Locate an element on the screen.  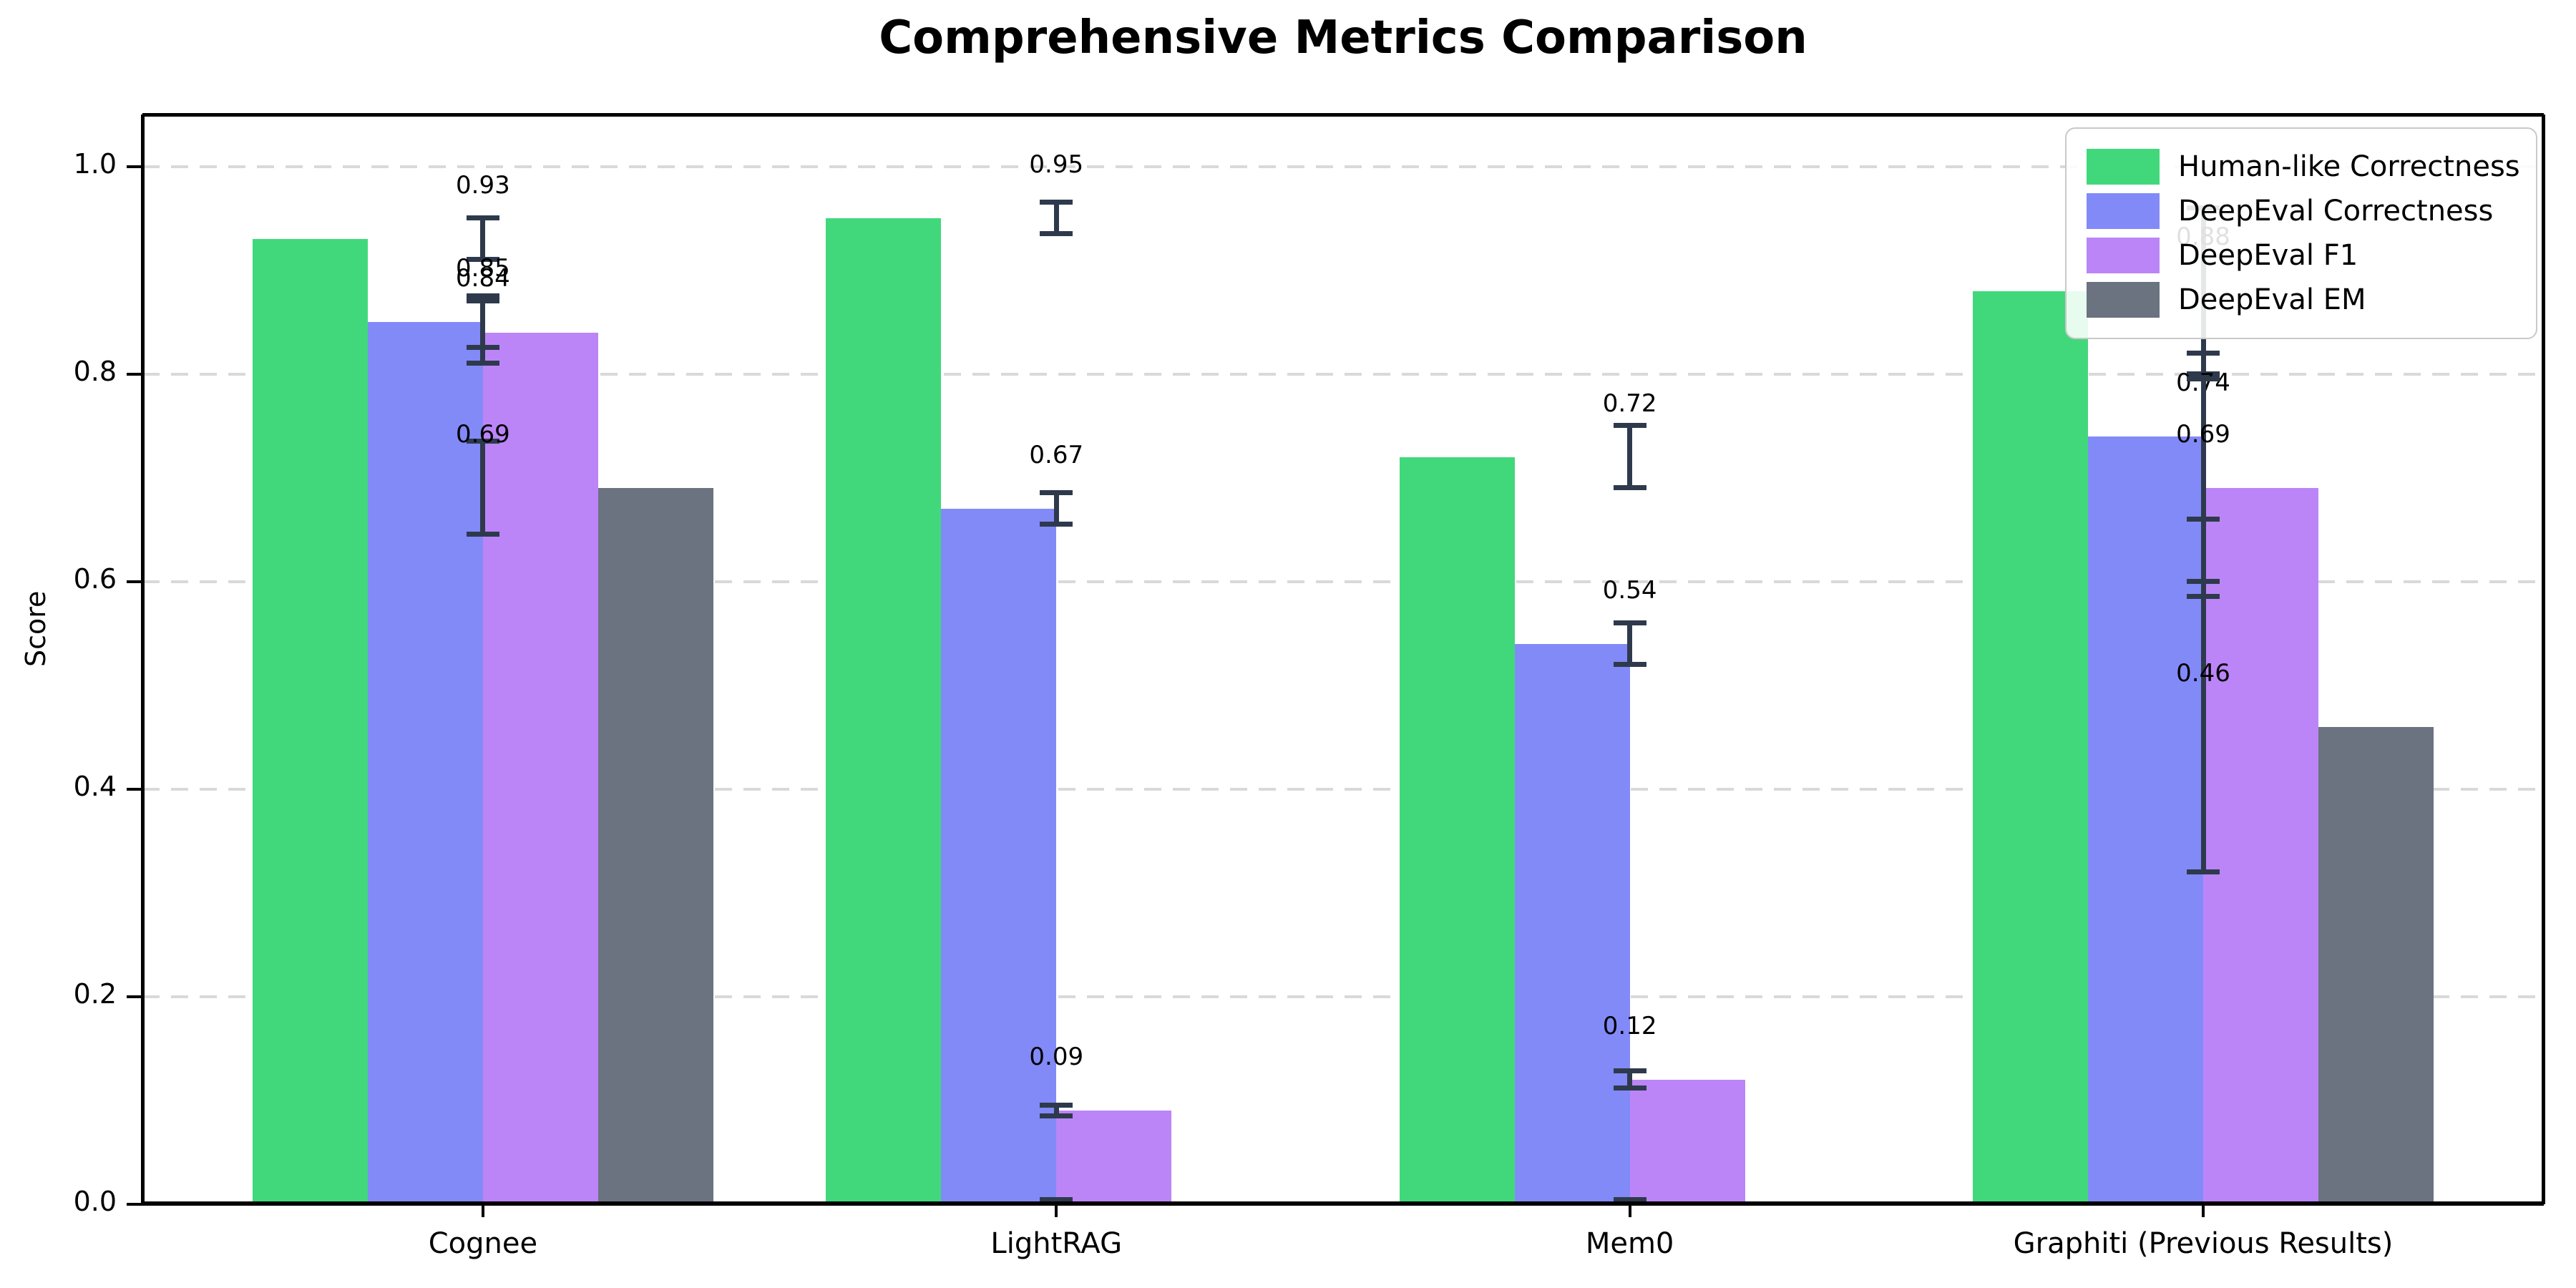
x-category-label: LightRAG is located at coordinates (1056, 1243).